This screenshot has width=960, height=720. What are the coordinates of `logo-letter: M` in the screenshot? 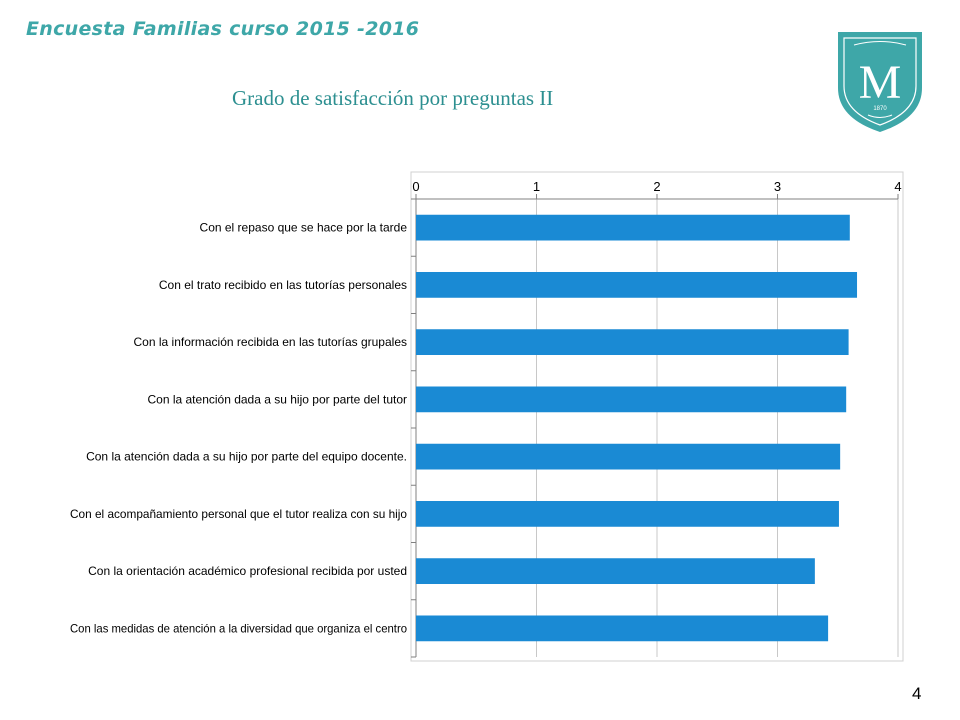 It's located at (880, 82).